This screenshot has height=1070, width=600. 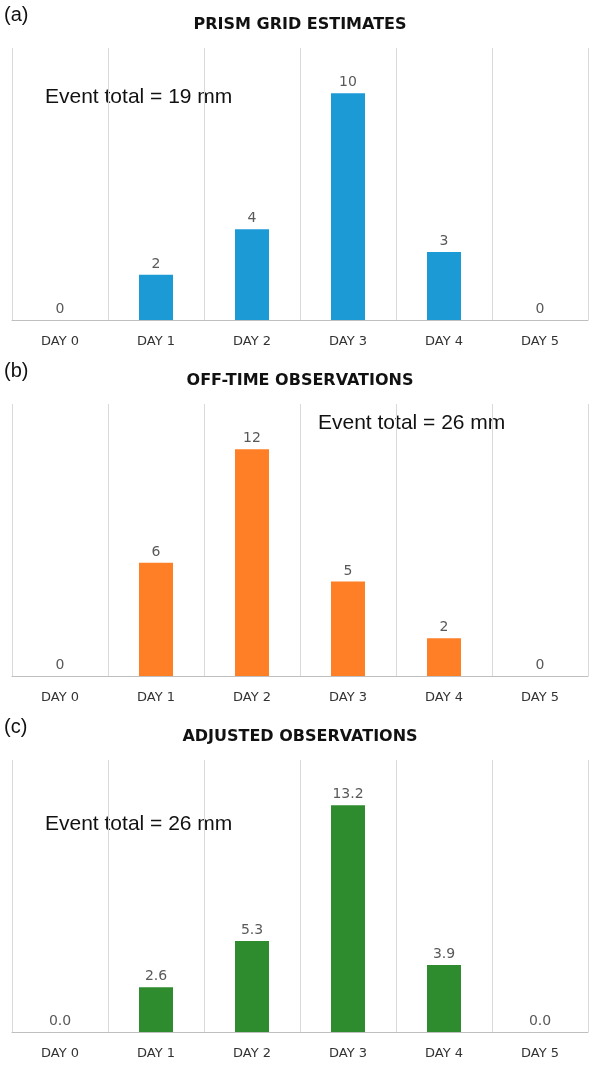 What do you see at coordinates (252, 928) in the screenshot?
I see `data-label: 5.3` at bounding box center [252, 928].